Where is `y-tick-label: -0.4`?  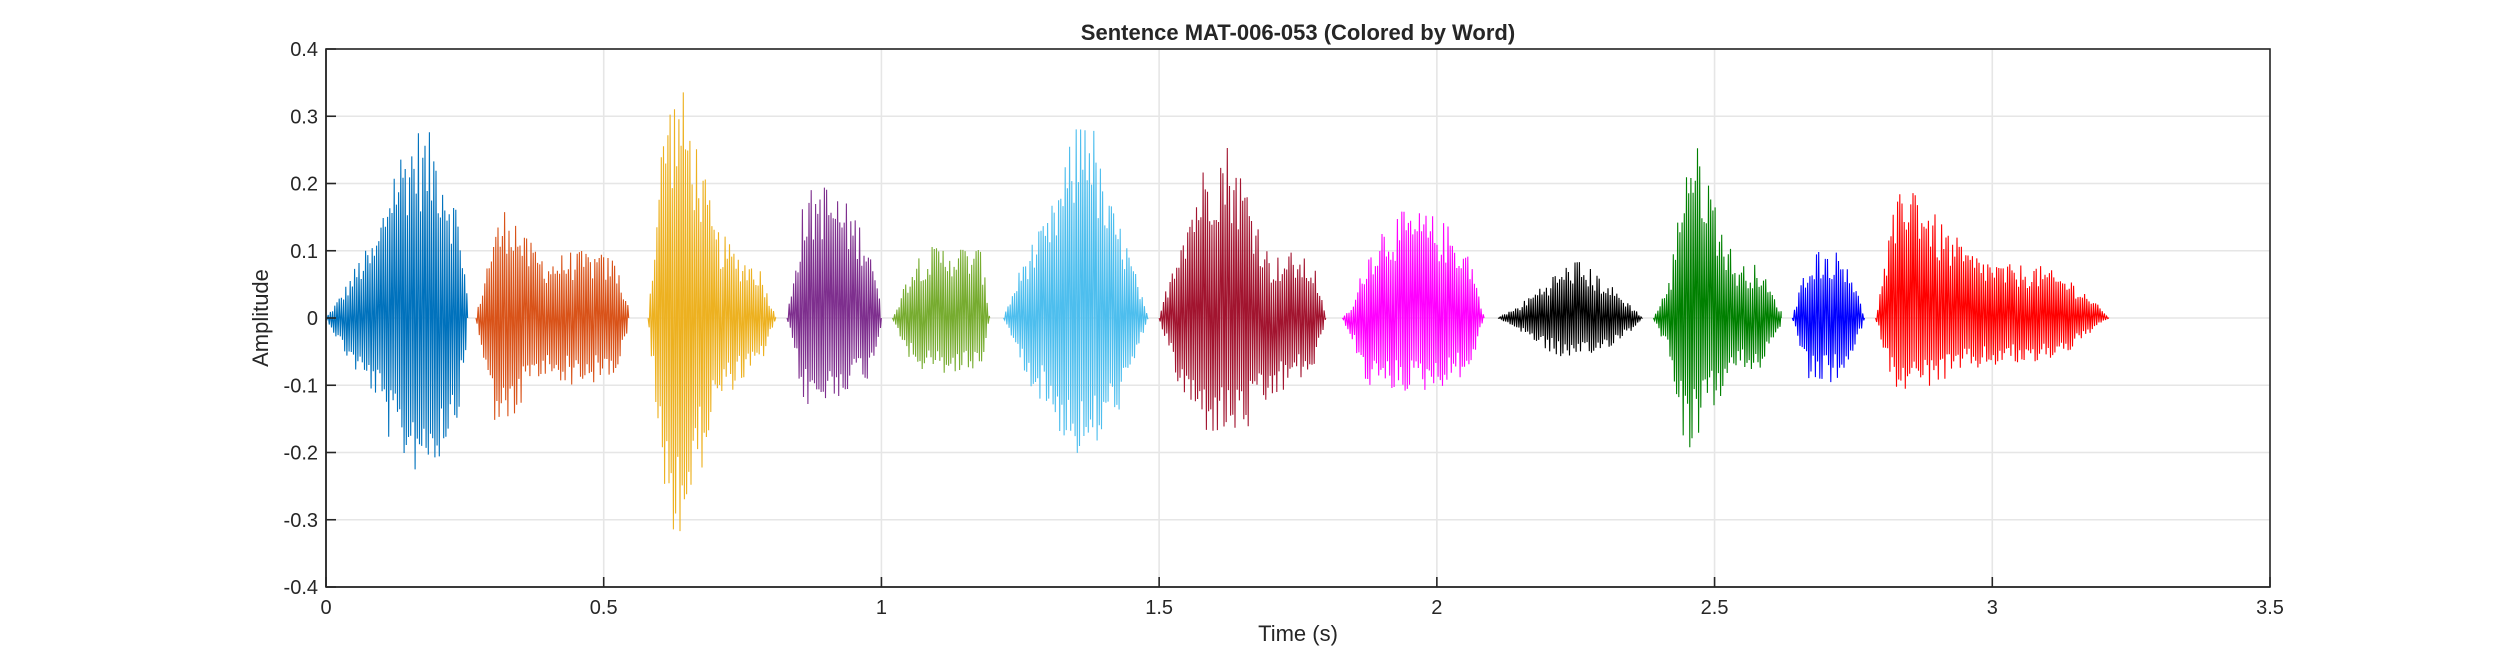 y-tick-label: -0.4 is located at coordinates (301, 588).